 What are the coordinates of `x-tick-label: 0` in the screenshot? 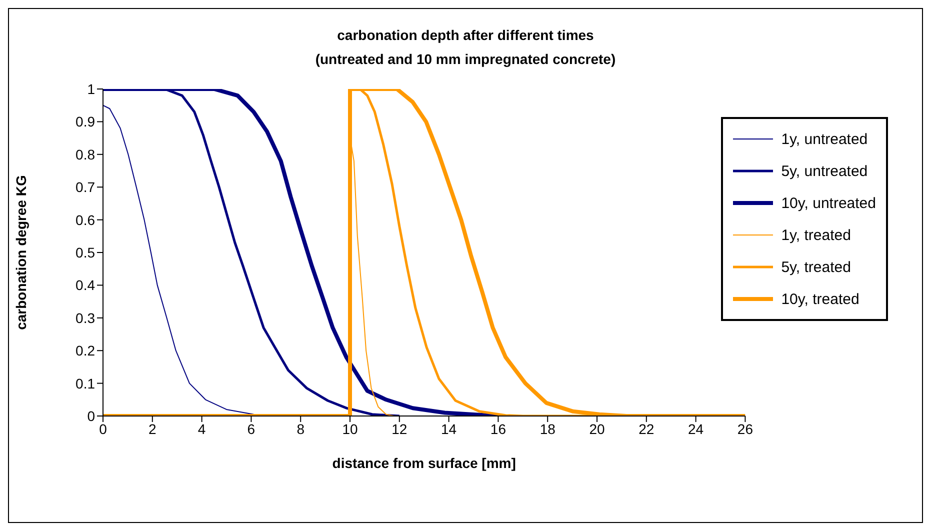 It's located at (103, 428).